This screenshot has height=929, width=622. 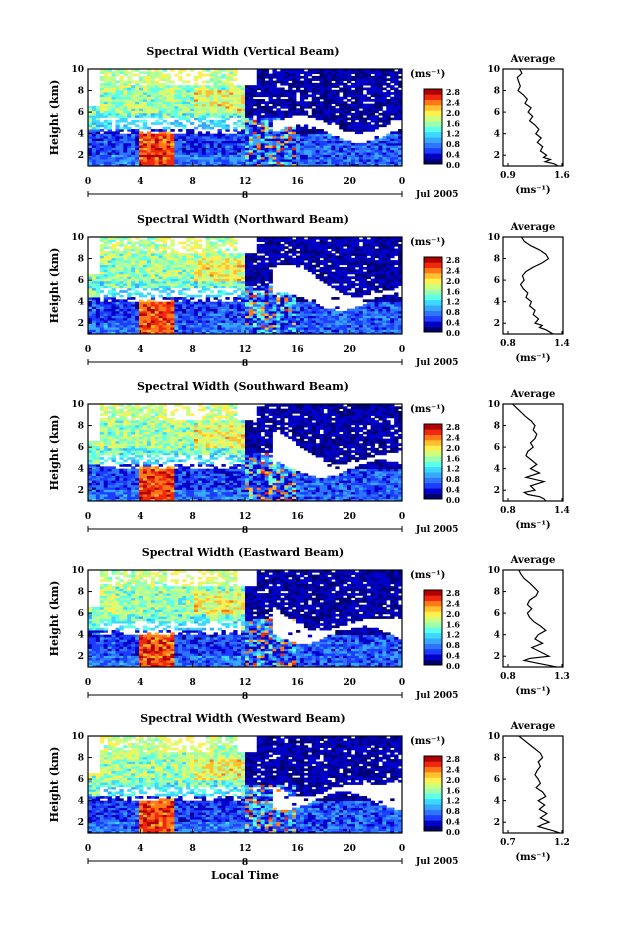 I want to click on colorbar-segment, so click(x=433, y=102).